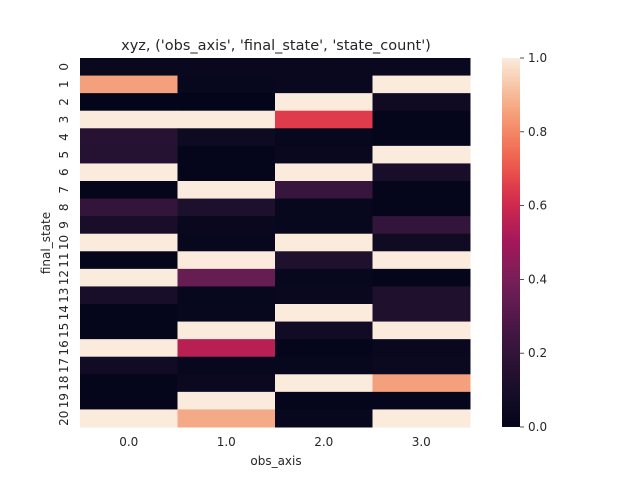  Describe the element at coordinates (275, 461) in the screenshot. I see `x-axis-label: obs_axis` at that location.